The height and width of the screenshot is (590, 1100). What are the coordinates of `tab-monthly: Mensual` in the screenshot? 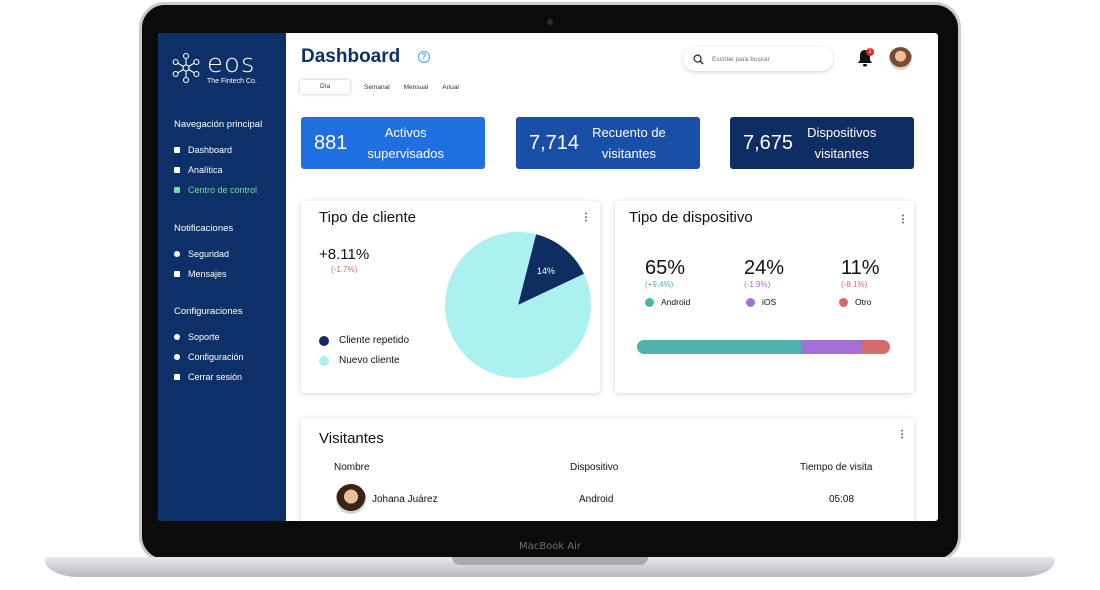 It's located at (416, 87).